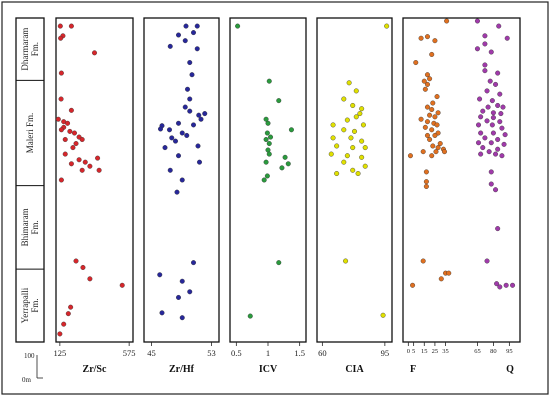 This screenshot has width=550, height=400. Describe the element at coordinates (385, 353) in the screenshot. I see `tick-label: 95` at that location.